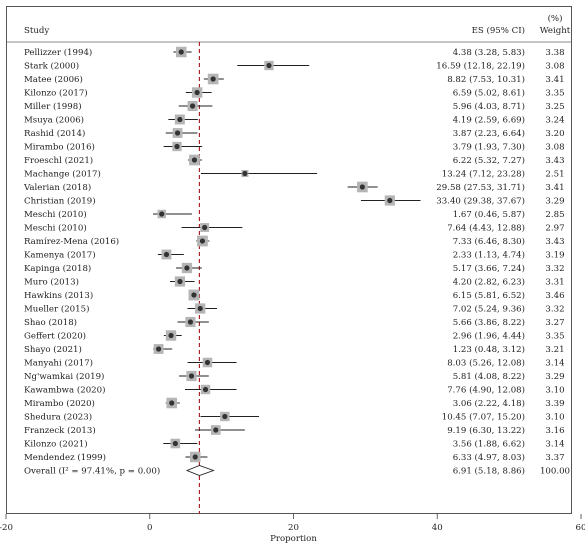 Image resolution: width=585 pixels, height=543 pixels. Describe the element at coordinates (489, 133) in the screenshot. I see `study-ci-label: 3.87 (2.23, 6.64)` at that location.